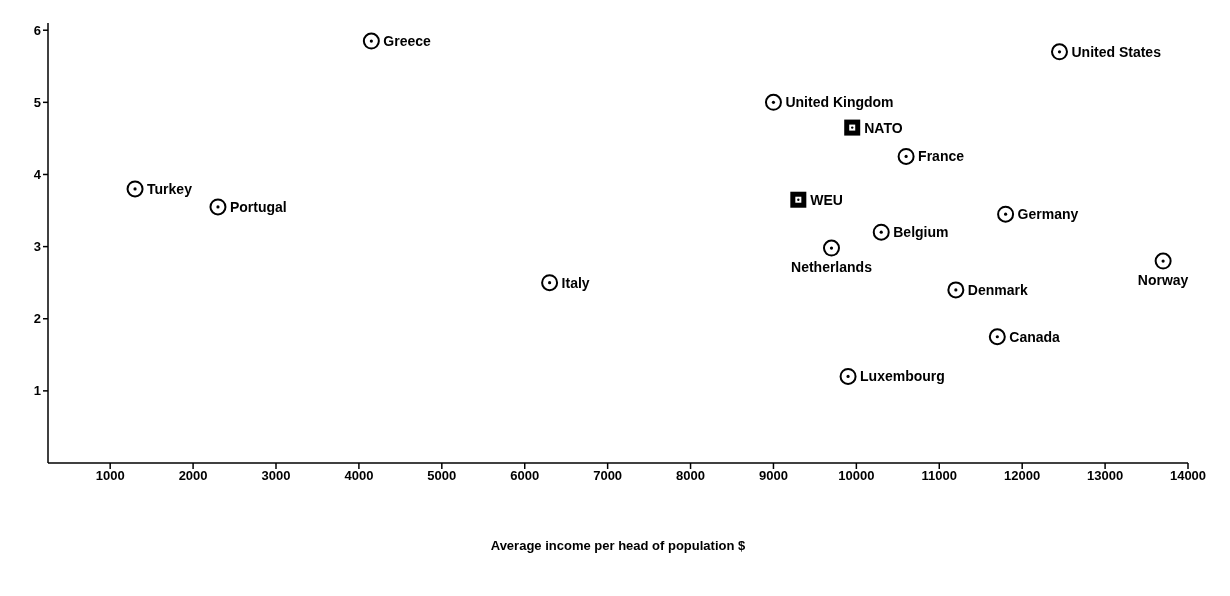  I want to click on annotation: Netherlands, so click(832, 267).